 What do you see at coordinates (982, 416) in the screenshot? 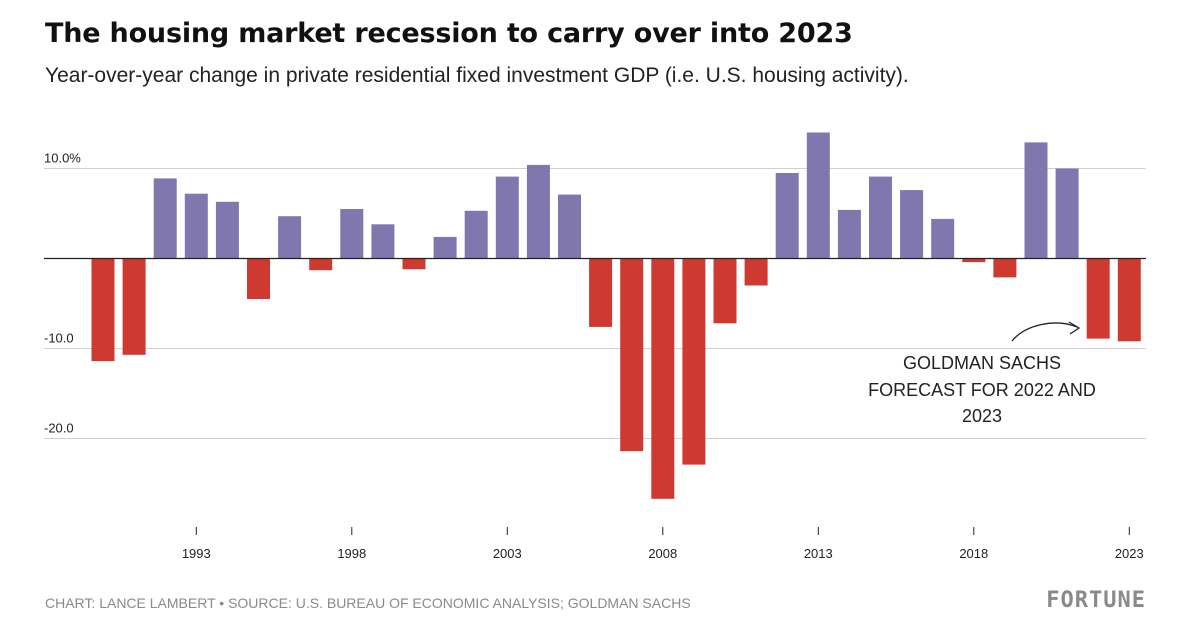
I see `annotation-line: 2023` at bounding box center [982, 416].